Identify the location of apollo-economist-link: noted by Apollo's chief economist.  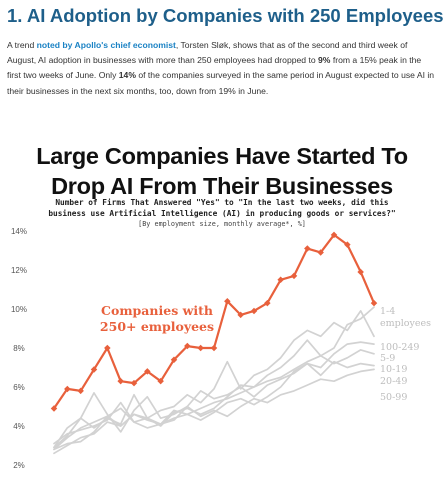
(106, 45).